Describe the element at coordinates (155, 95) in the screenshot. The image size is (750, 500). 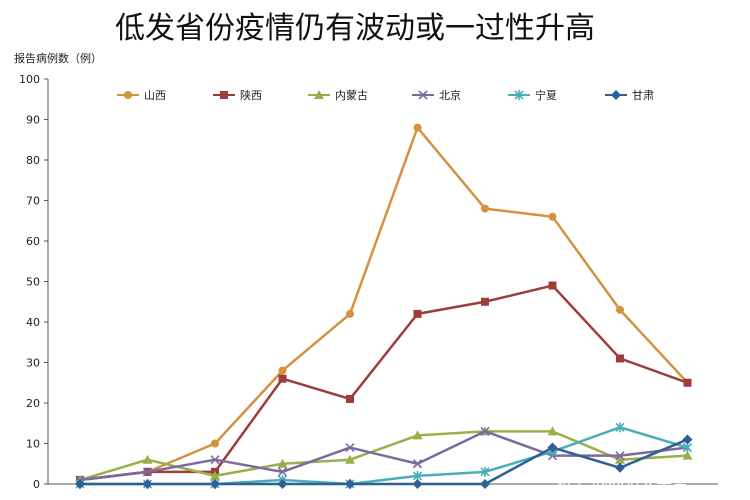
I see `legend-label: 山西` at that location.